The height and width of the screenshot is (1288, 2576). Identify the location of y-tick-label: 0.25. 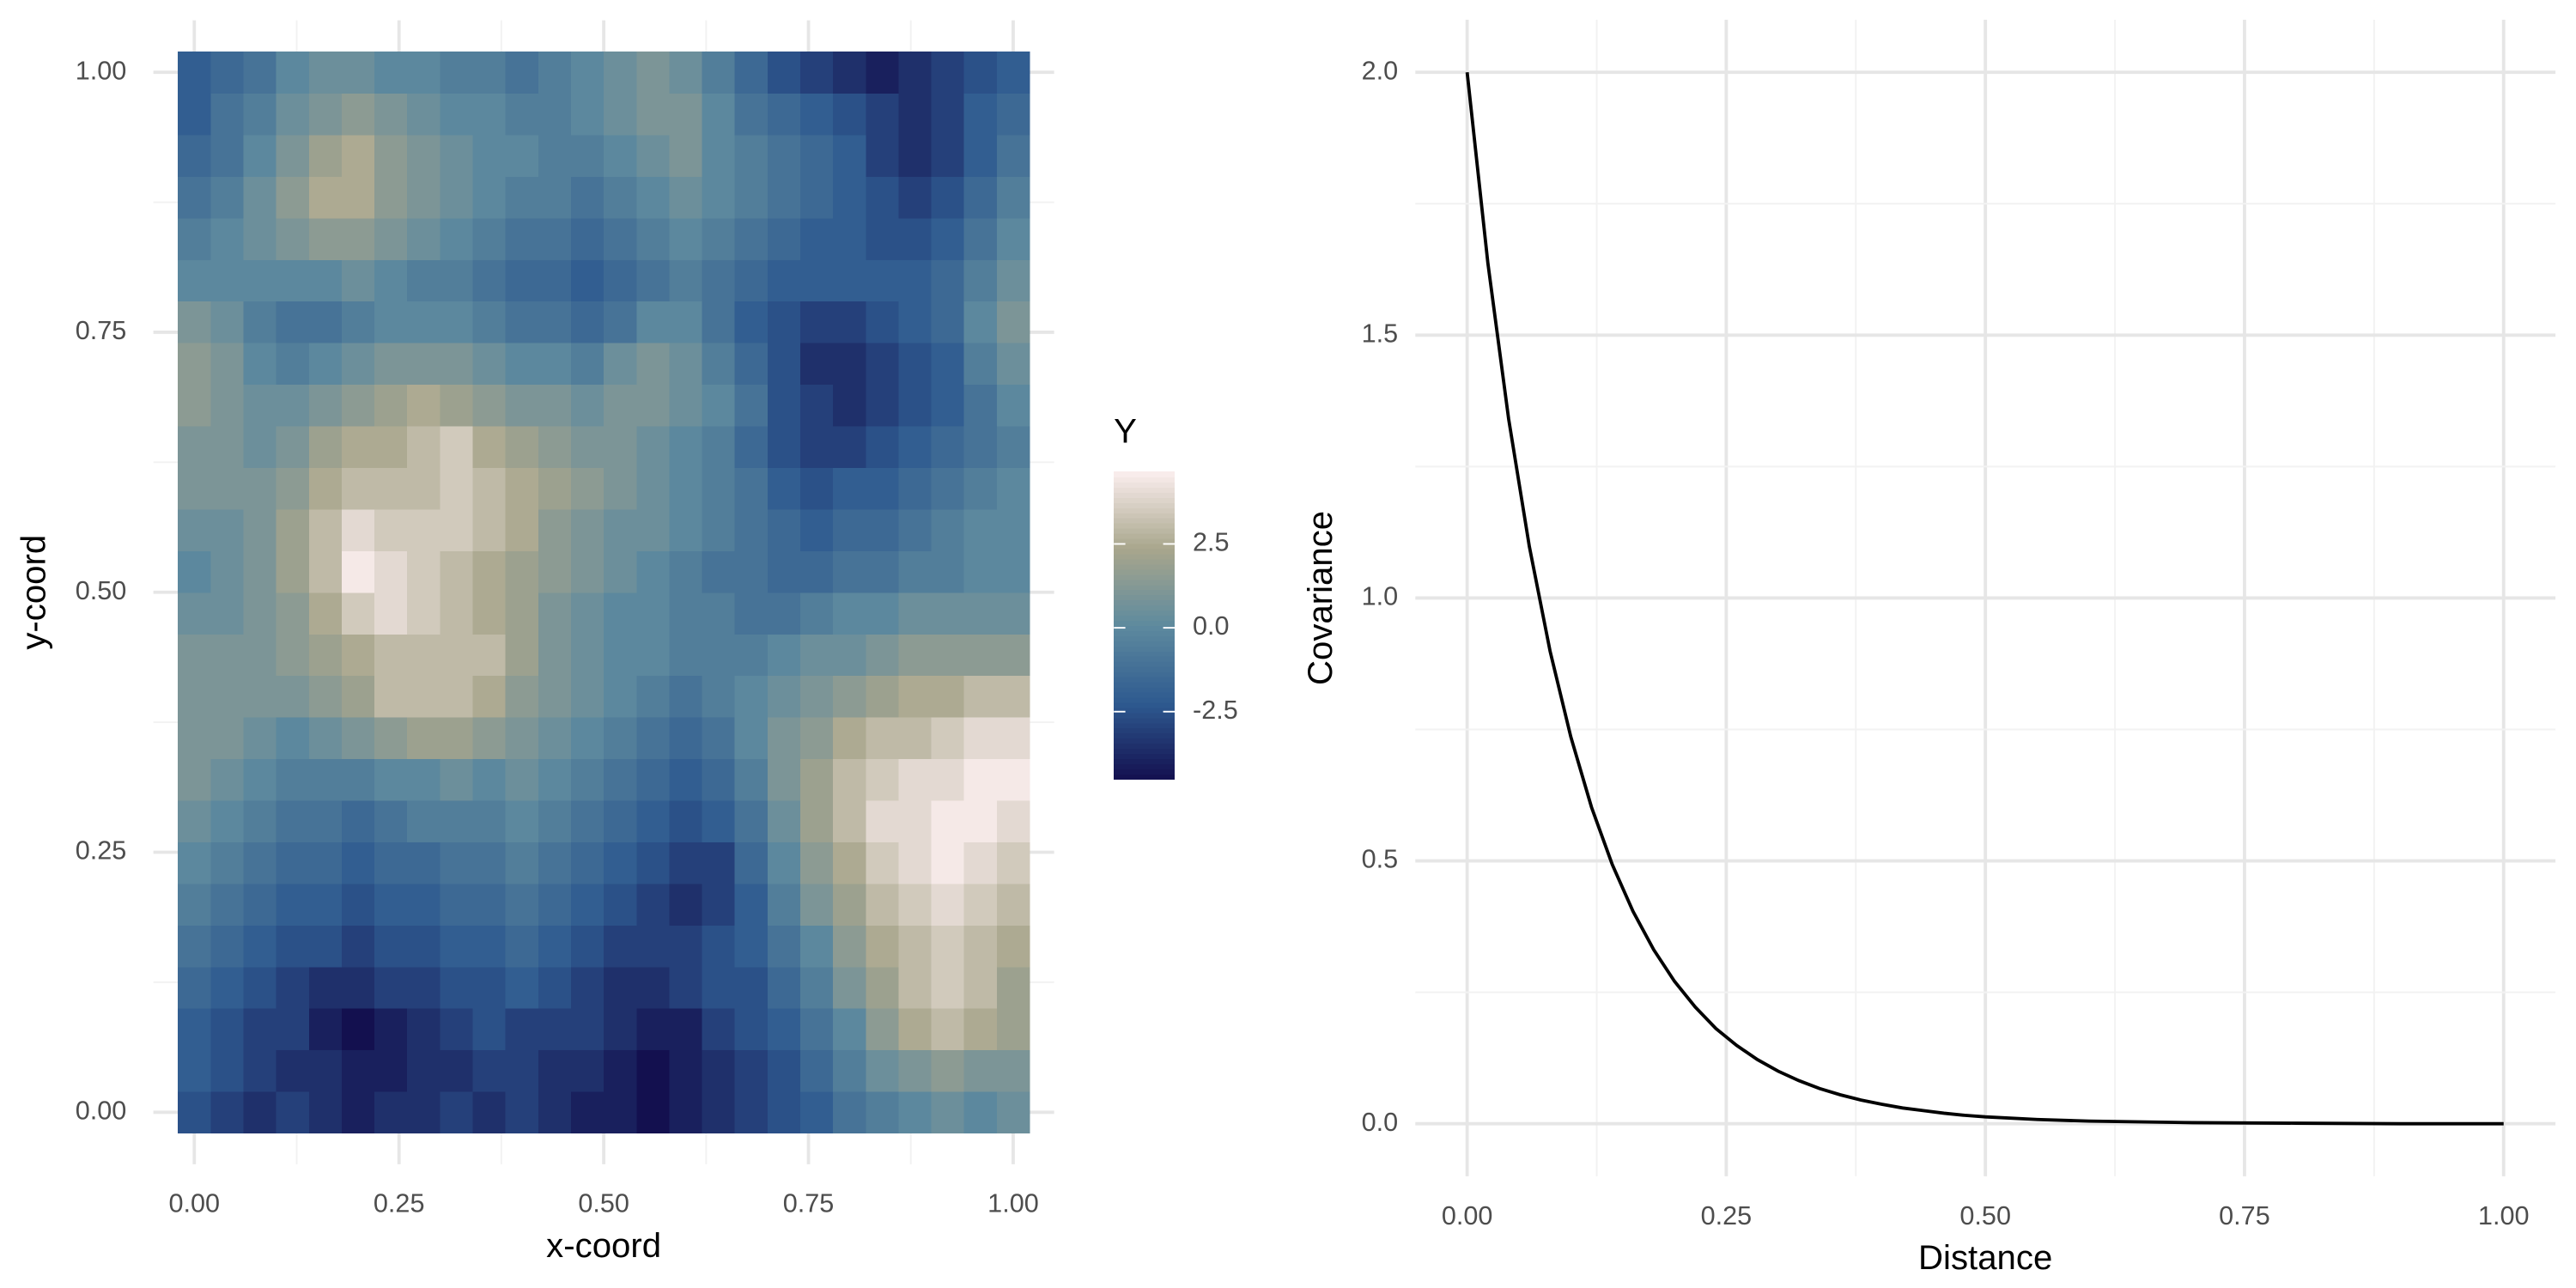
(101, 851).